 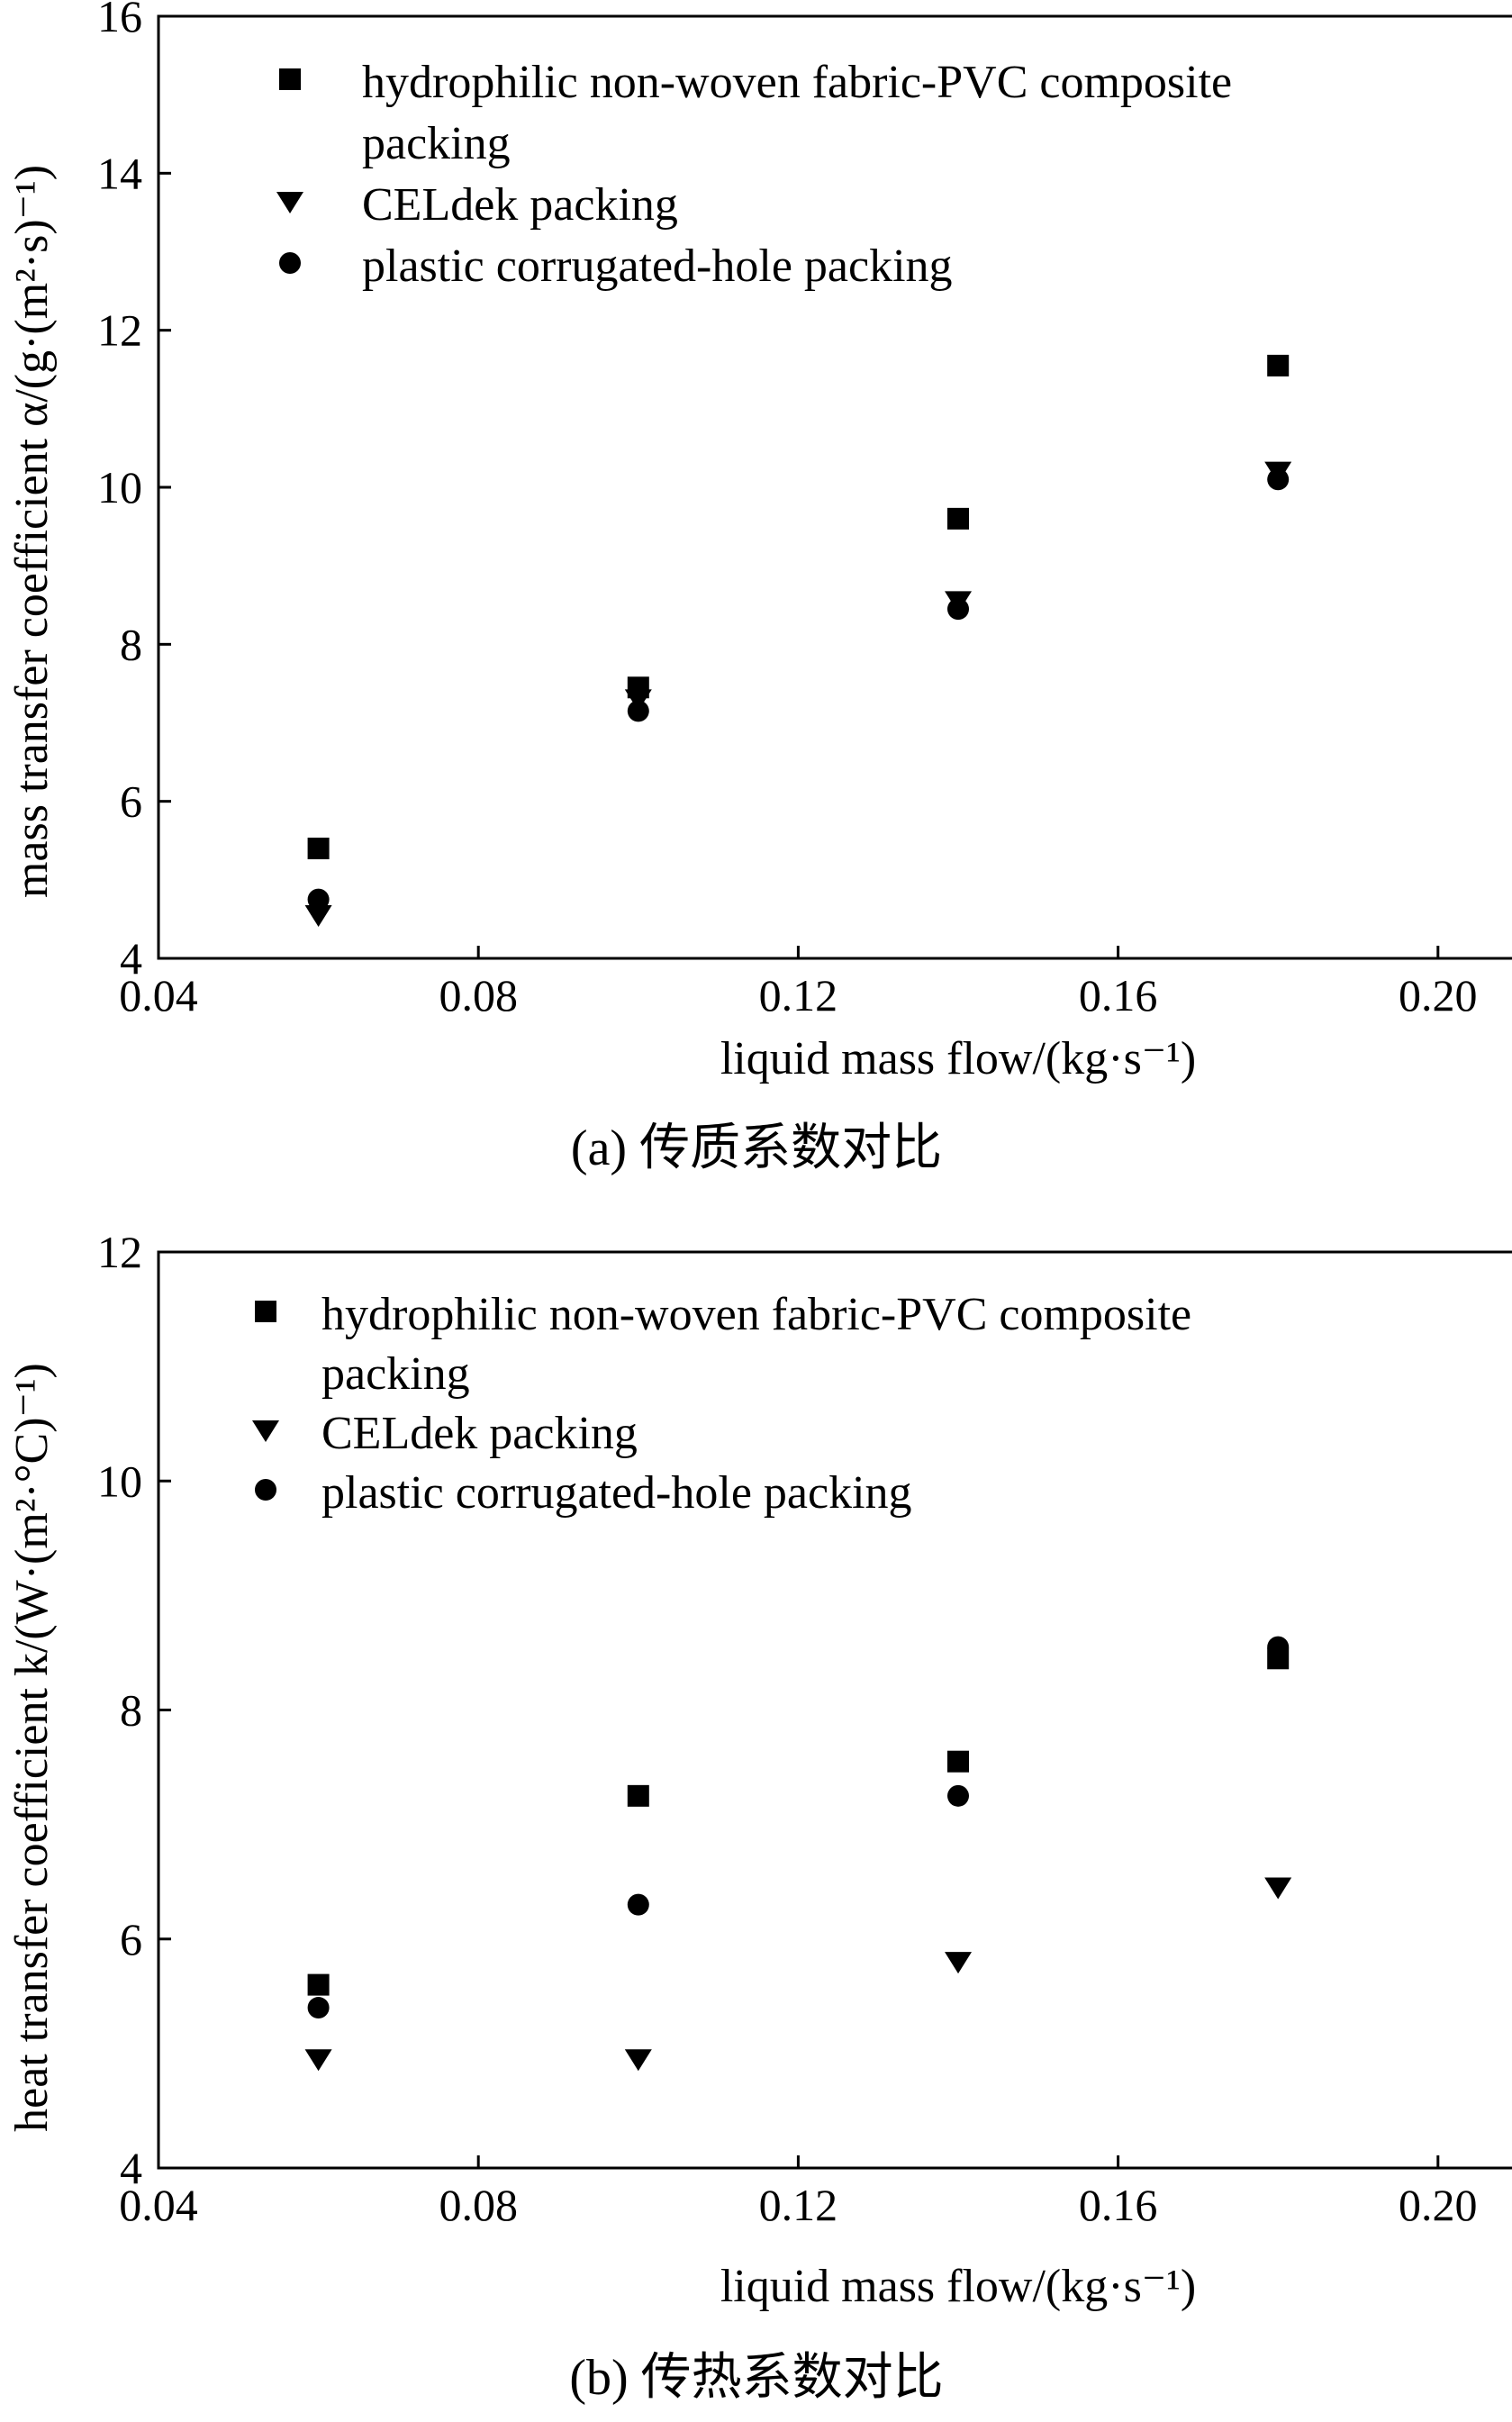 What do you see at coordinates (32, 532) in the screenshot?
I see `y-axis-title: mass transfer coefficient α/(g·(m²·s)⁻¹)` at bounding box center [32, 532].